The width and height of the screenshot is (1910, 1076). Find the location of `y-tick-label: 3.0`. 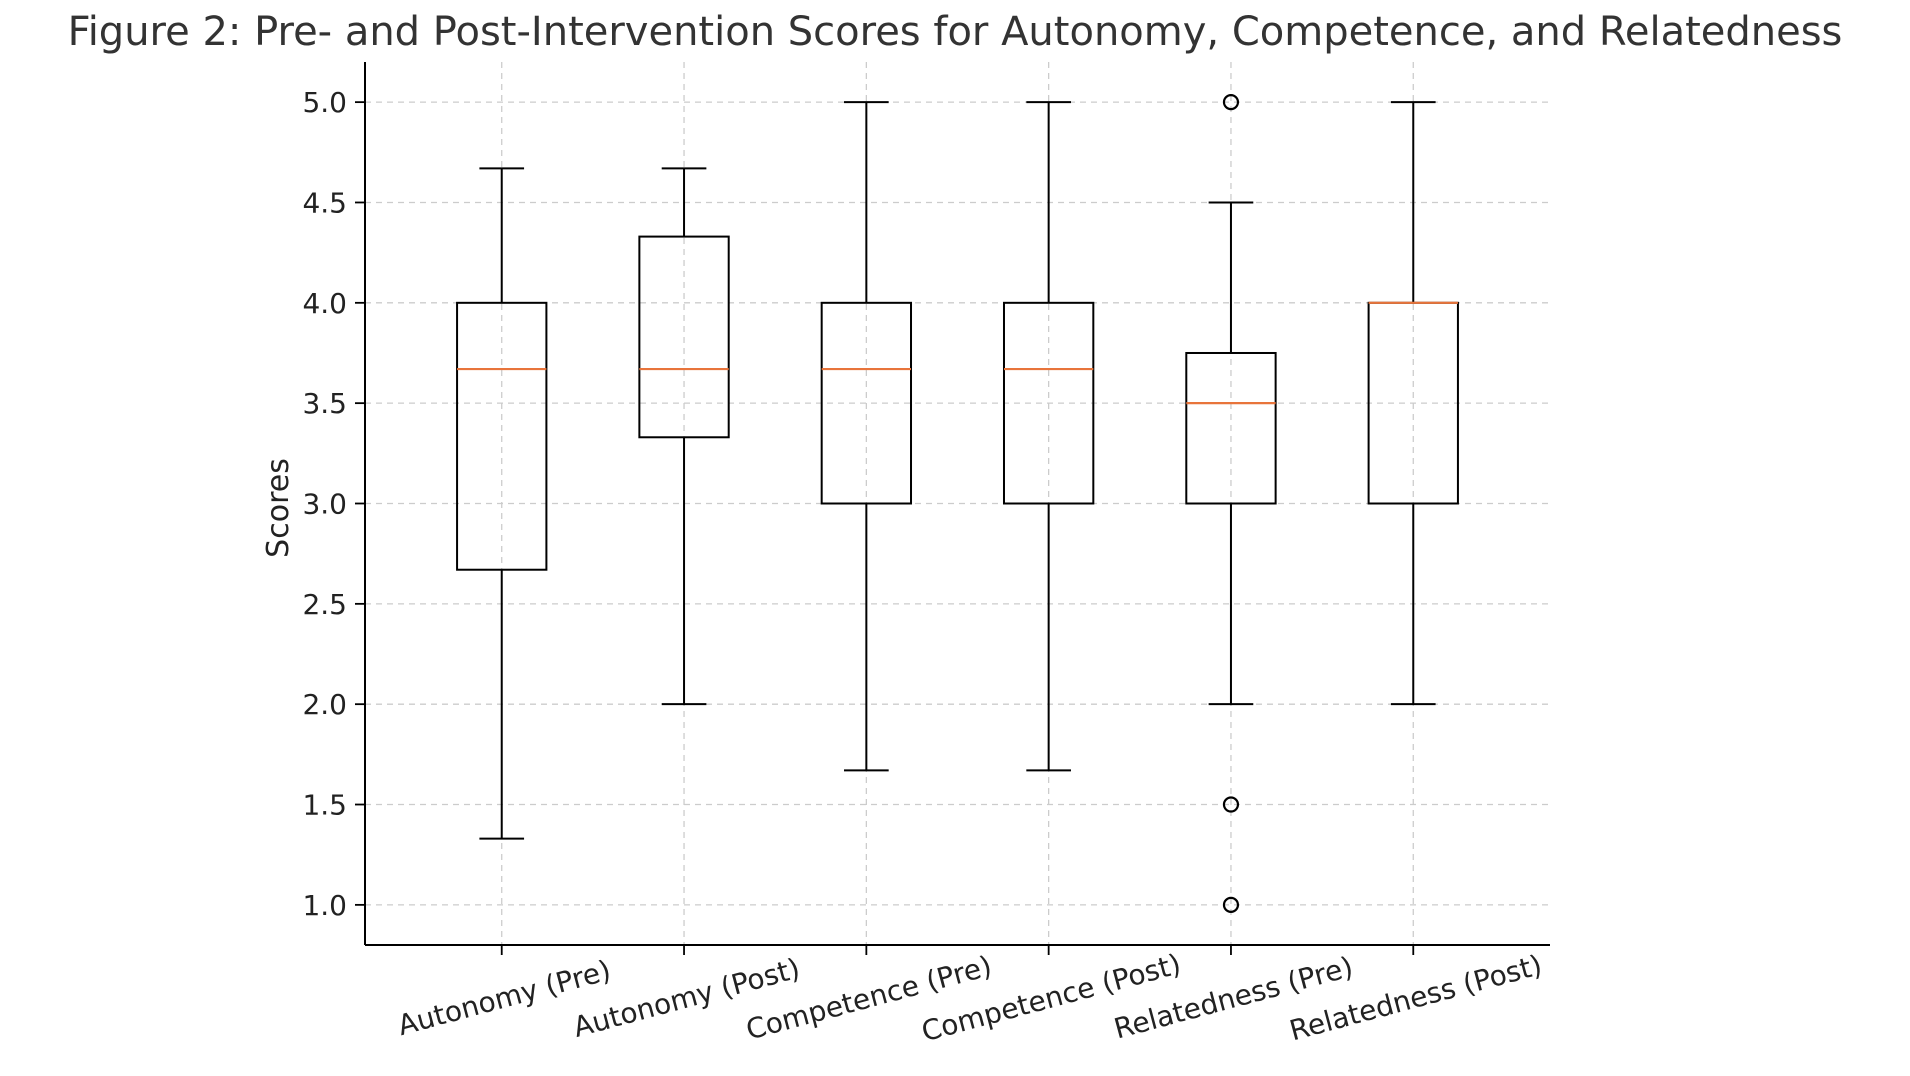

y-tick-label: 3.0 is located at coordinates (324, 504).